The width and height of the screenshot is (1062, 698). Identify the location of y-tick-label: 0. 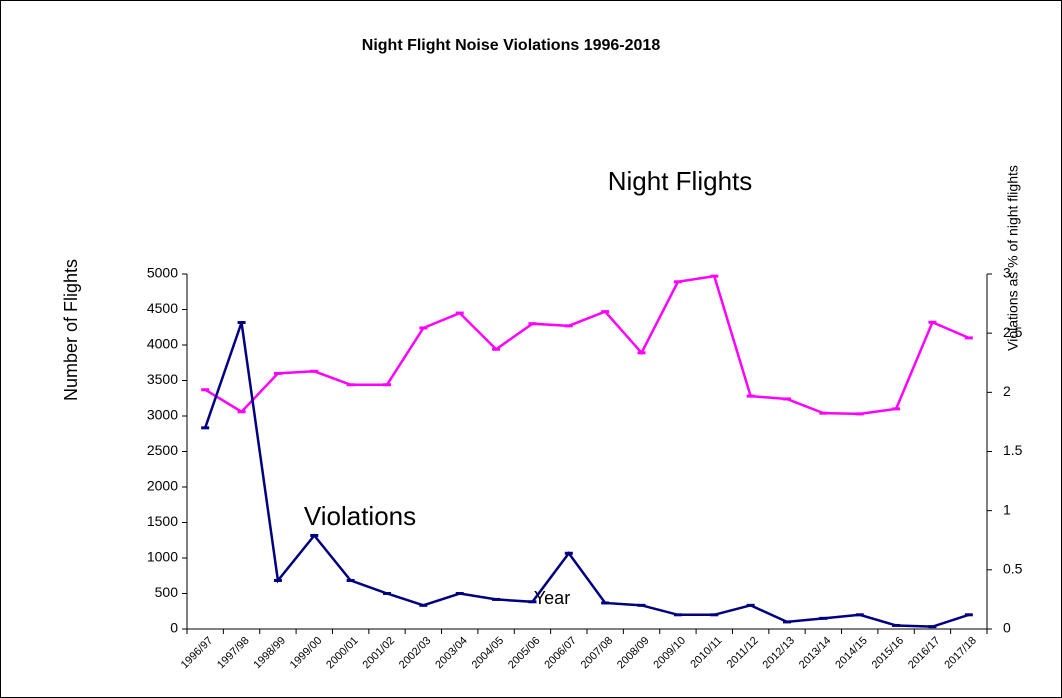
(174, 628).